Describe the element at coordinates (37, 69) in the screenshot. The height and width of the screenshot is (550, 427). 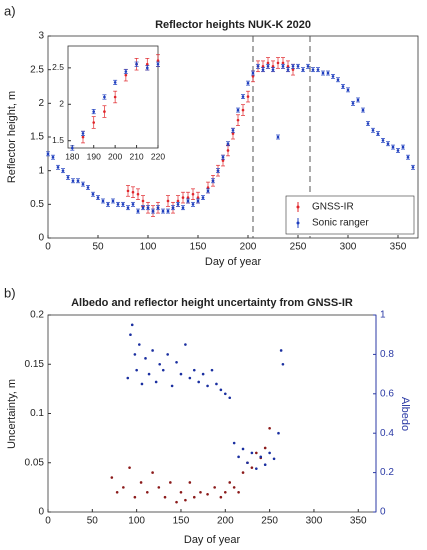
I see `y-tick-label: 2.5` at that location.